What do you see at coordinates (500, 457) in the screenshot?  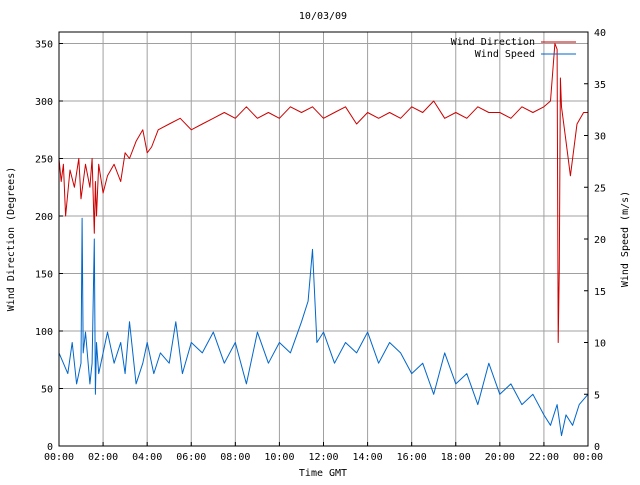 I see `x-tick-label: 20:00` at bounding box center [500, 457].